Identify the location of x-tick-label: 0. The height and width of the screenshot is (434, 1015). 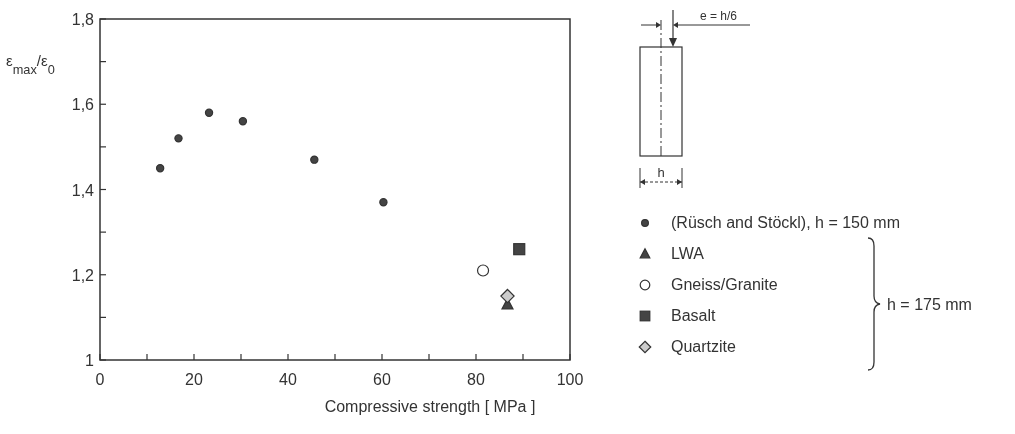
(100, 379).